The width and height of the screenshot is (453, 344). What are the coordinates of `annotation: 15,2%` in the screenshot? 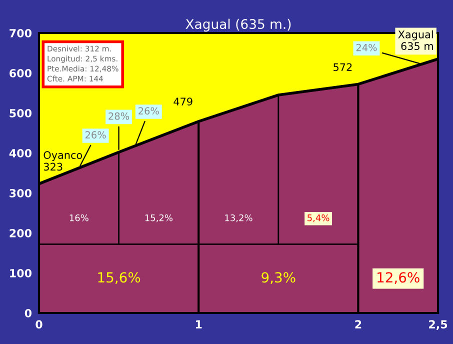 It's located at (159, 218).